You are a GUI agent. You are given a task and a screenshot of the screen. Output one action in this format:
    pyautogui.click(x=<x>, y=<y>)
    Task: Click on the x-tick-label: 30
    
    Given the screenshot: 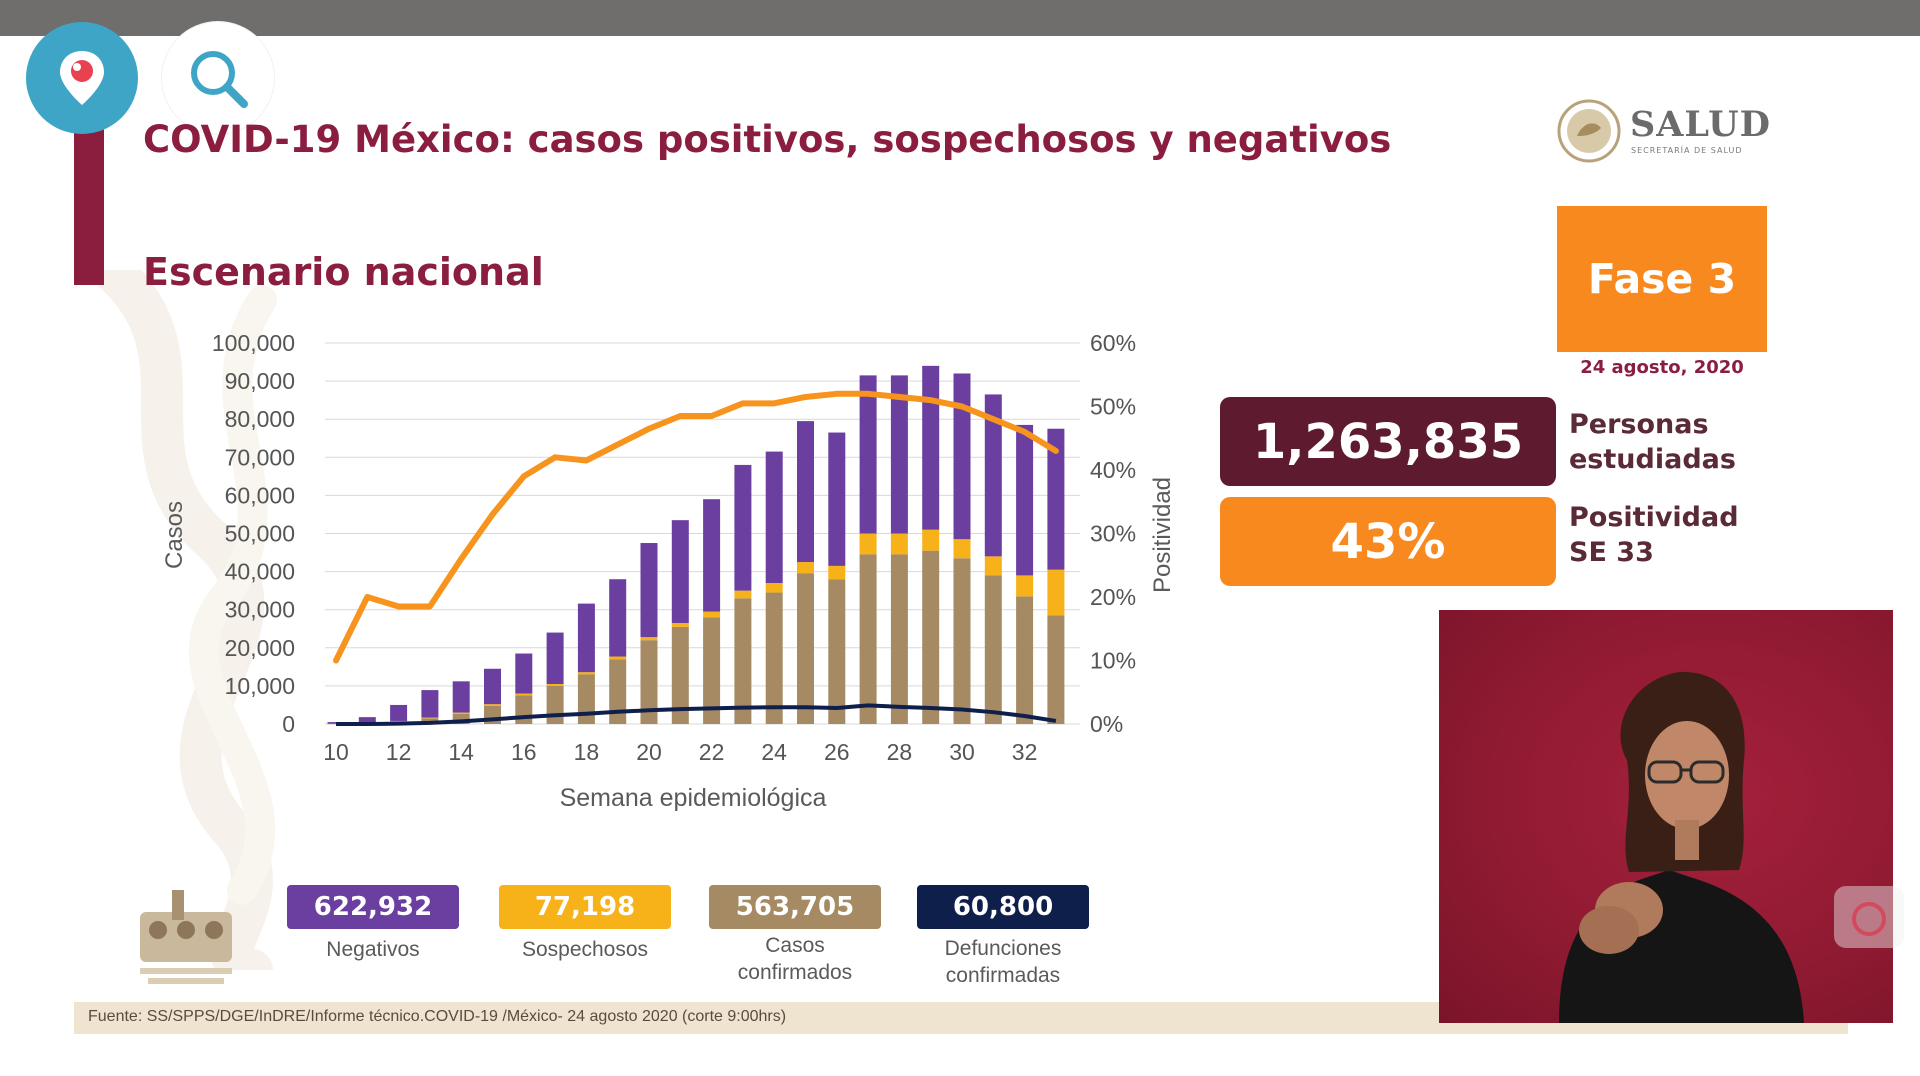 What is the action you would take?
    pyautogui.click(x=962, y=752)
    